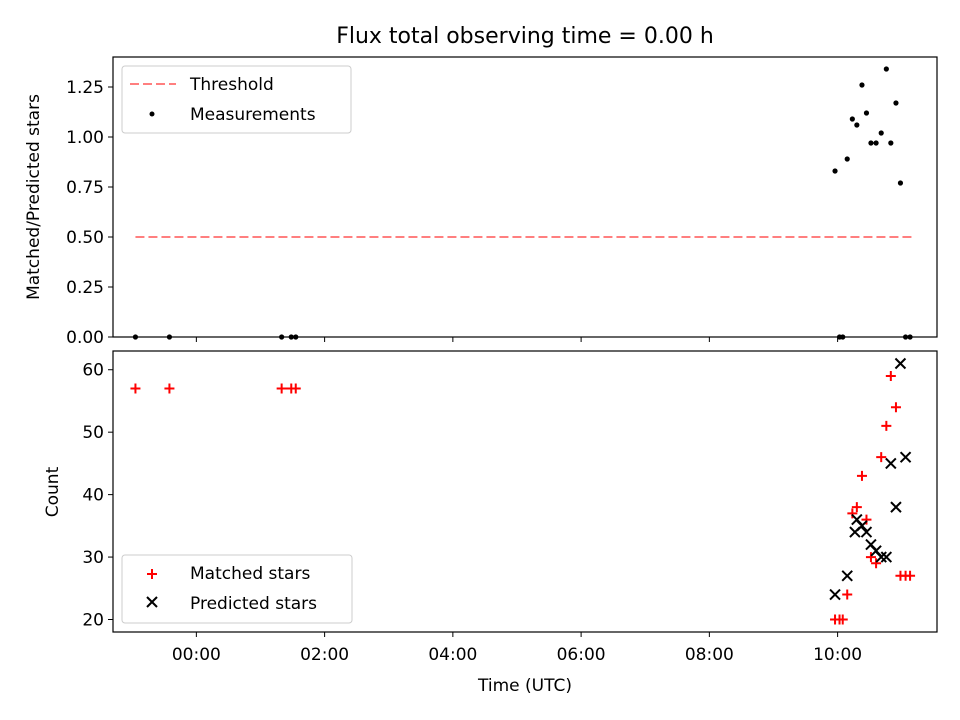 The height and width of the screenshot is (720, 960). What do you see at coordinates (709, 655) in the screenshot?
I see `x-tick-label: 08:00` at bounding box center [709, 655].